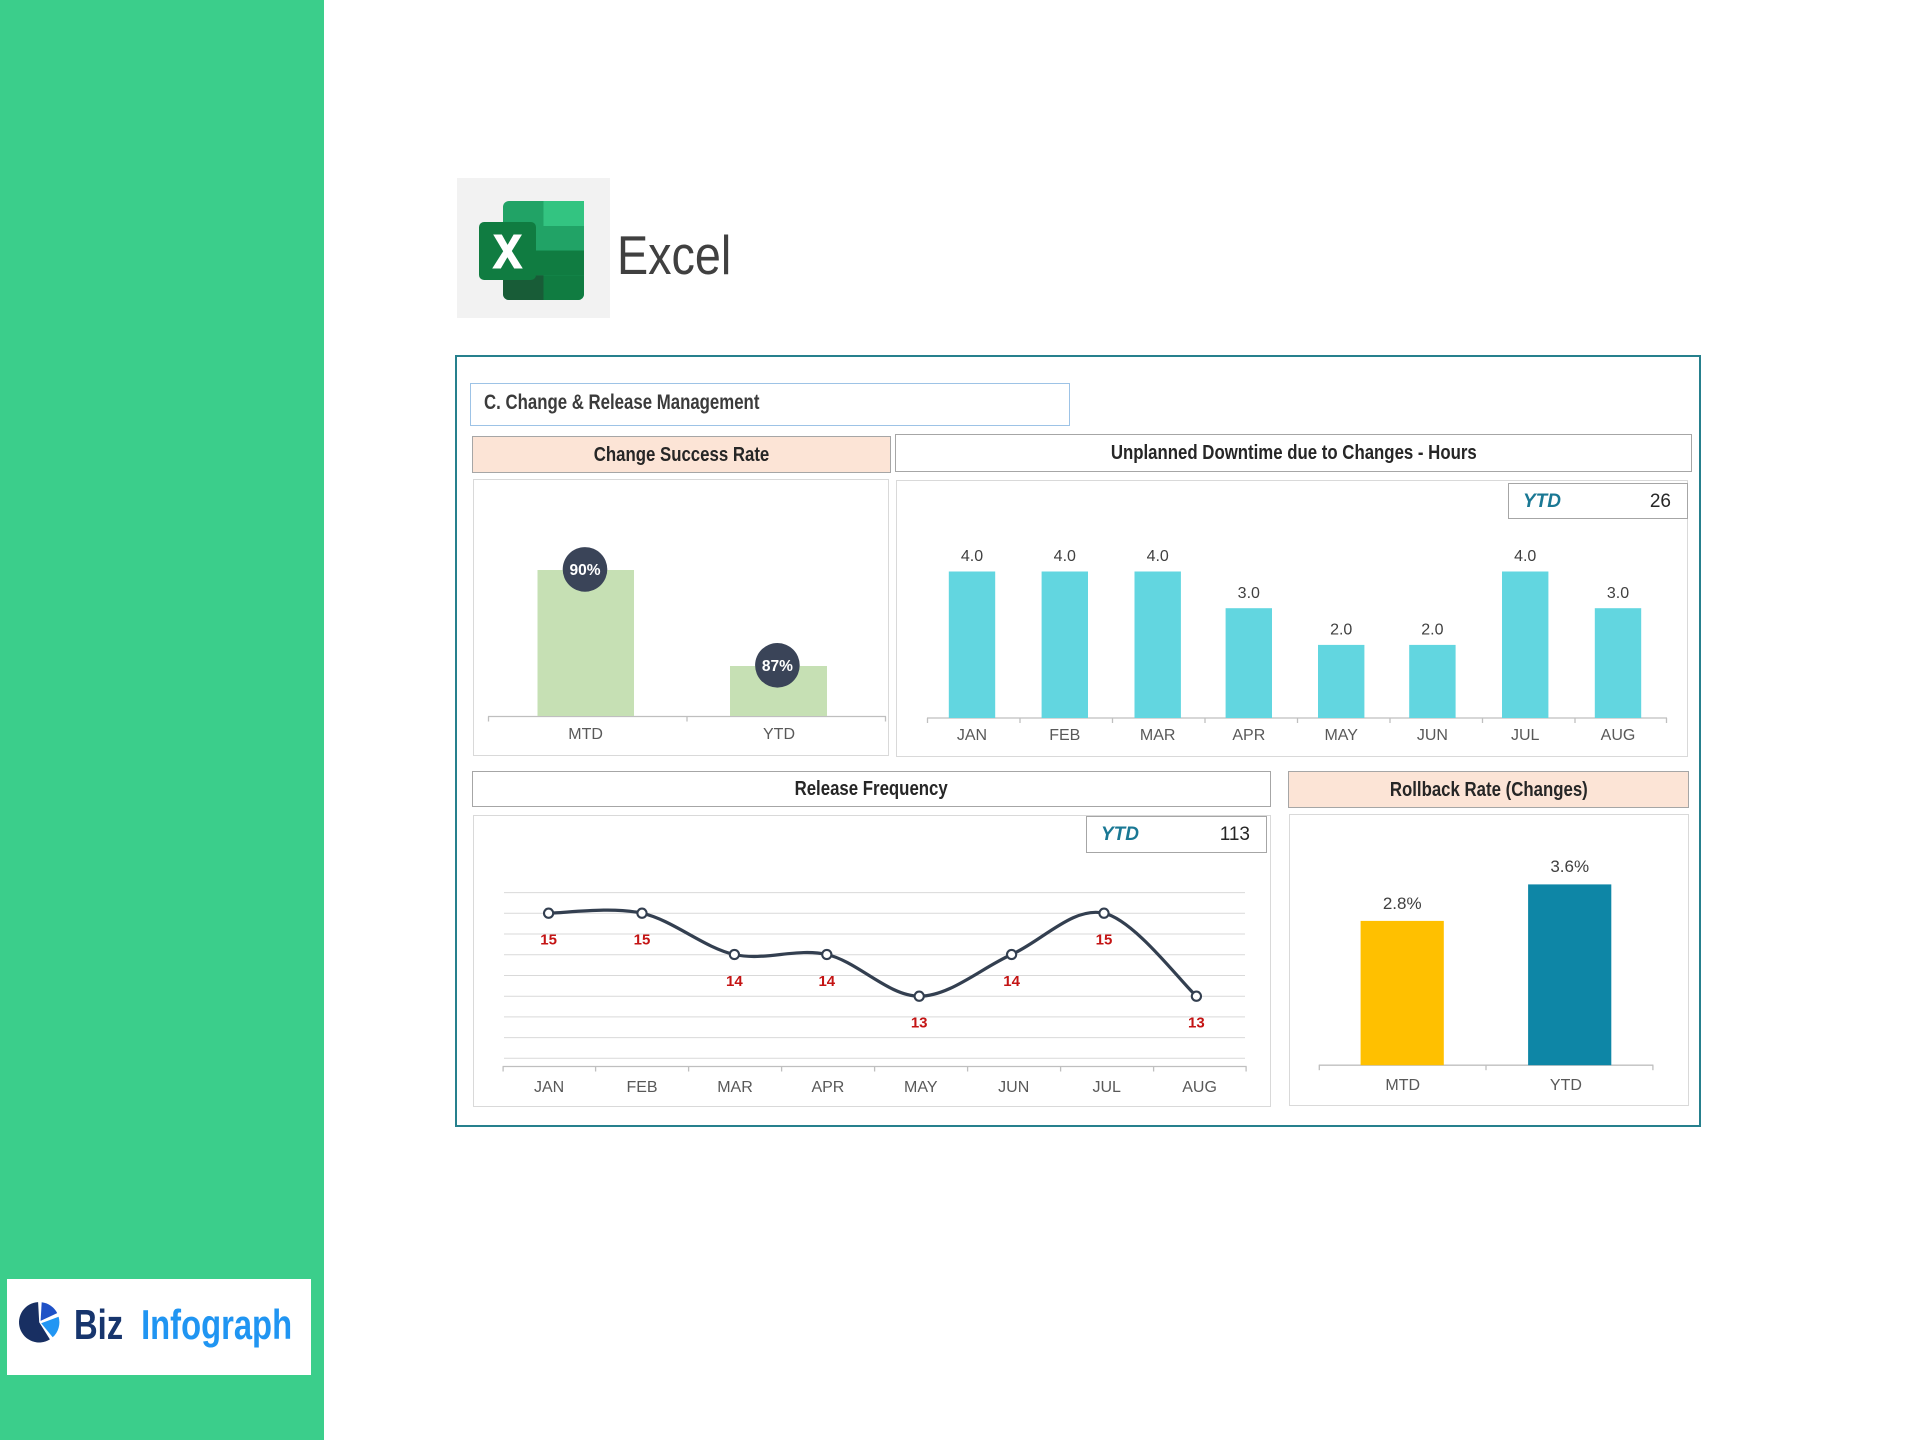 The image size is (1920, 1440). Describe the element at coordinates (1569, 866) in the screenshot. I see `svg-text: 3.6%` at that location.